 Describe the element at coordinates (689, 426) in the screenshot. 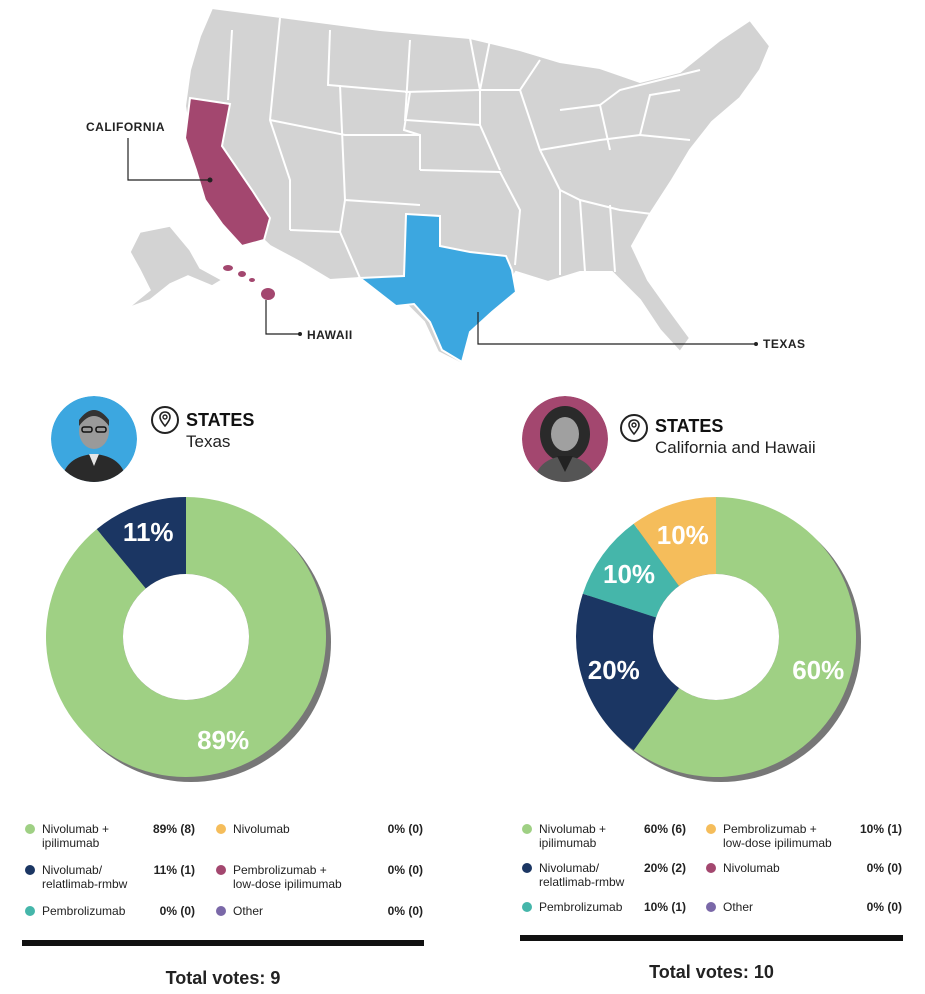

I see `states-heading-right: STATES` at that location.